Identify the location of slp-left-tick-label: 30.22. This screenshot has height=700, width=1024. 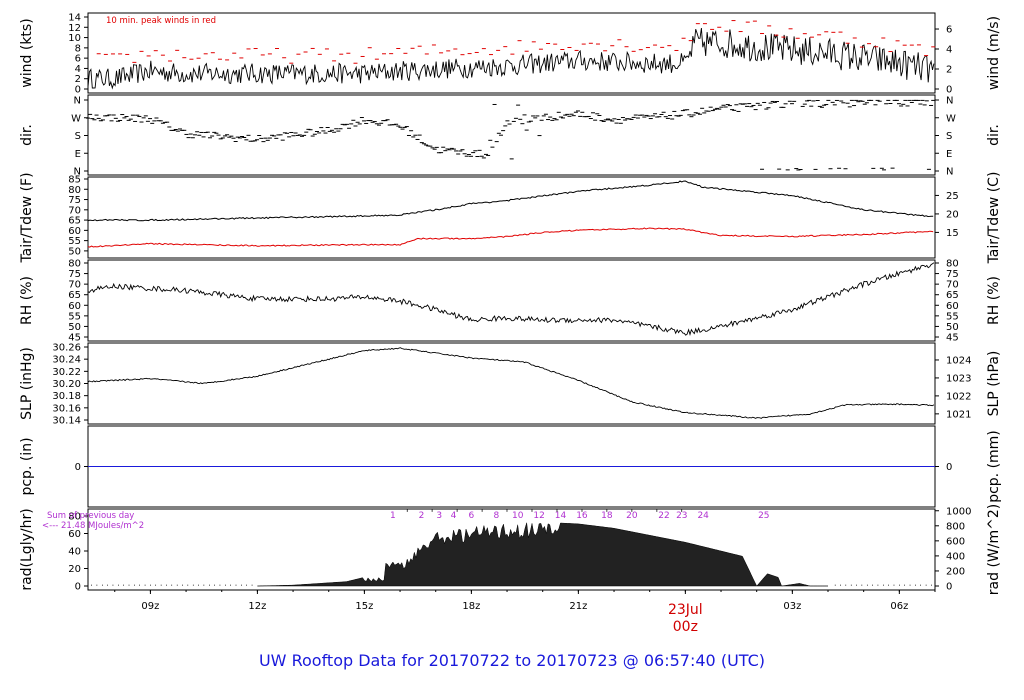
(66, 372).